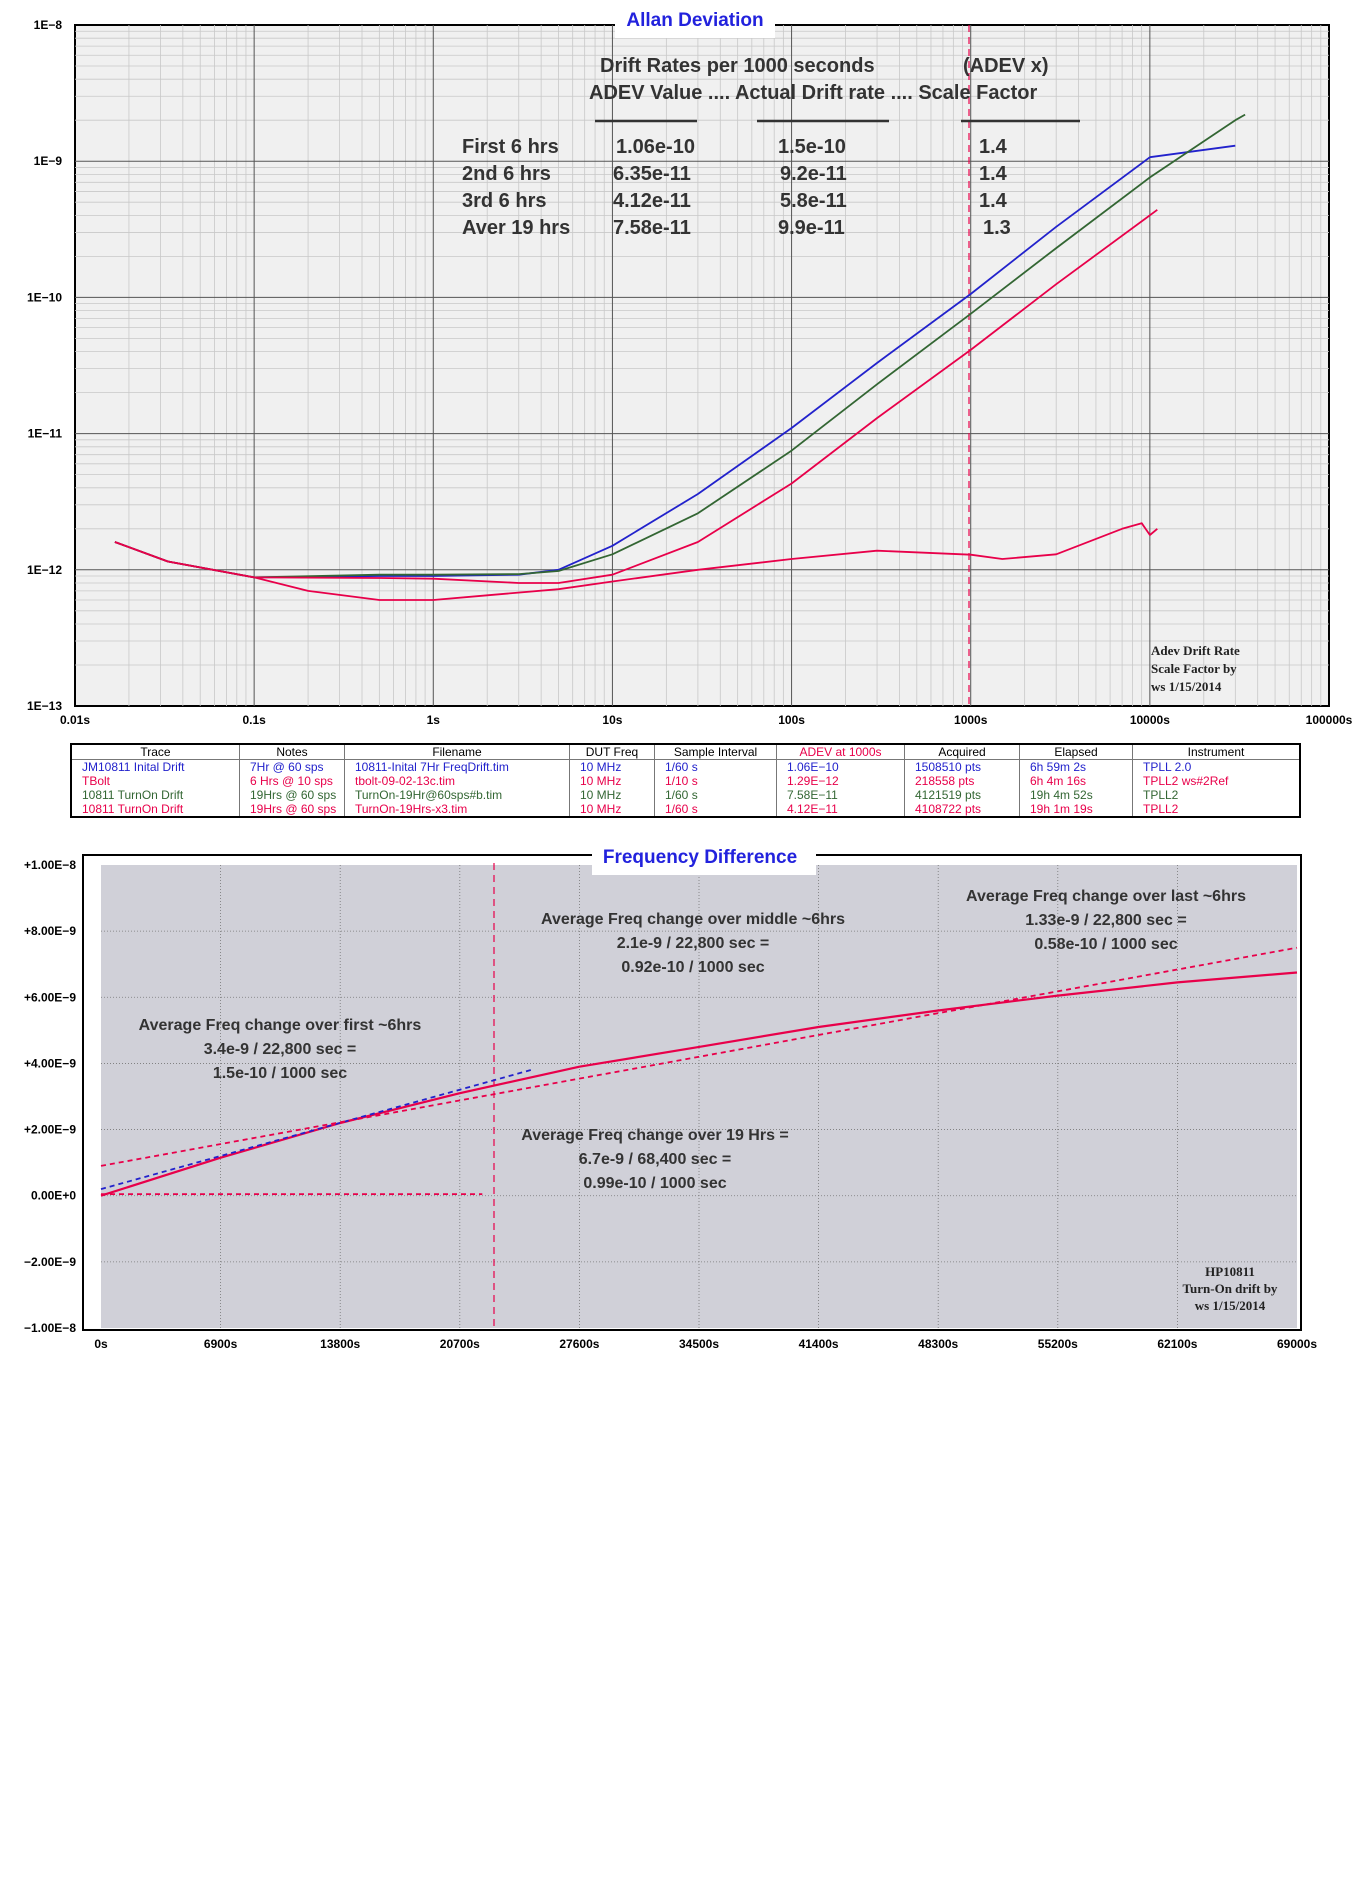  Describe the element at coordinates (736, 228) in the screenshot. I see `drift-row-3: Aver 19 hrs 7.58e-11 9.9e-11 1.3` at that location.